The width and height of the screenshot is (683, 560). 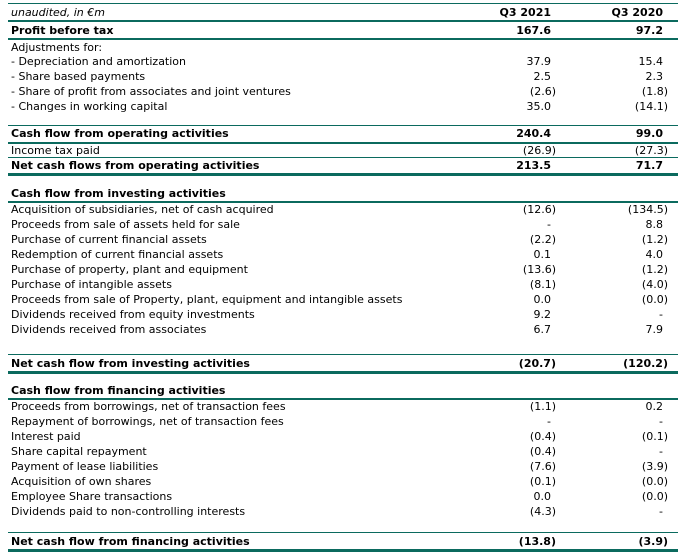 I want to click on column-header-q3-2021: Q3 2021, so click(x=497, y=12).